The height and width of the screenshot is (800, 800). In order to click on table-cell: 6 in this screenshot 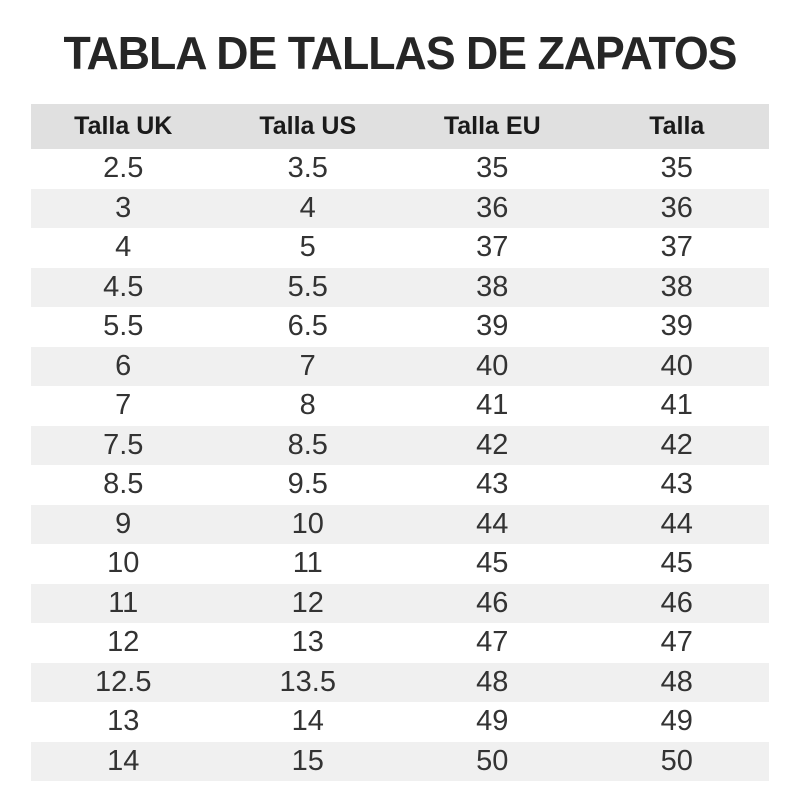, I will do `click(123, 366)`.